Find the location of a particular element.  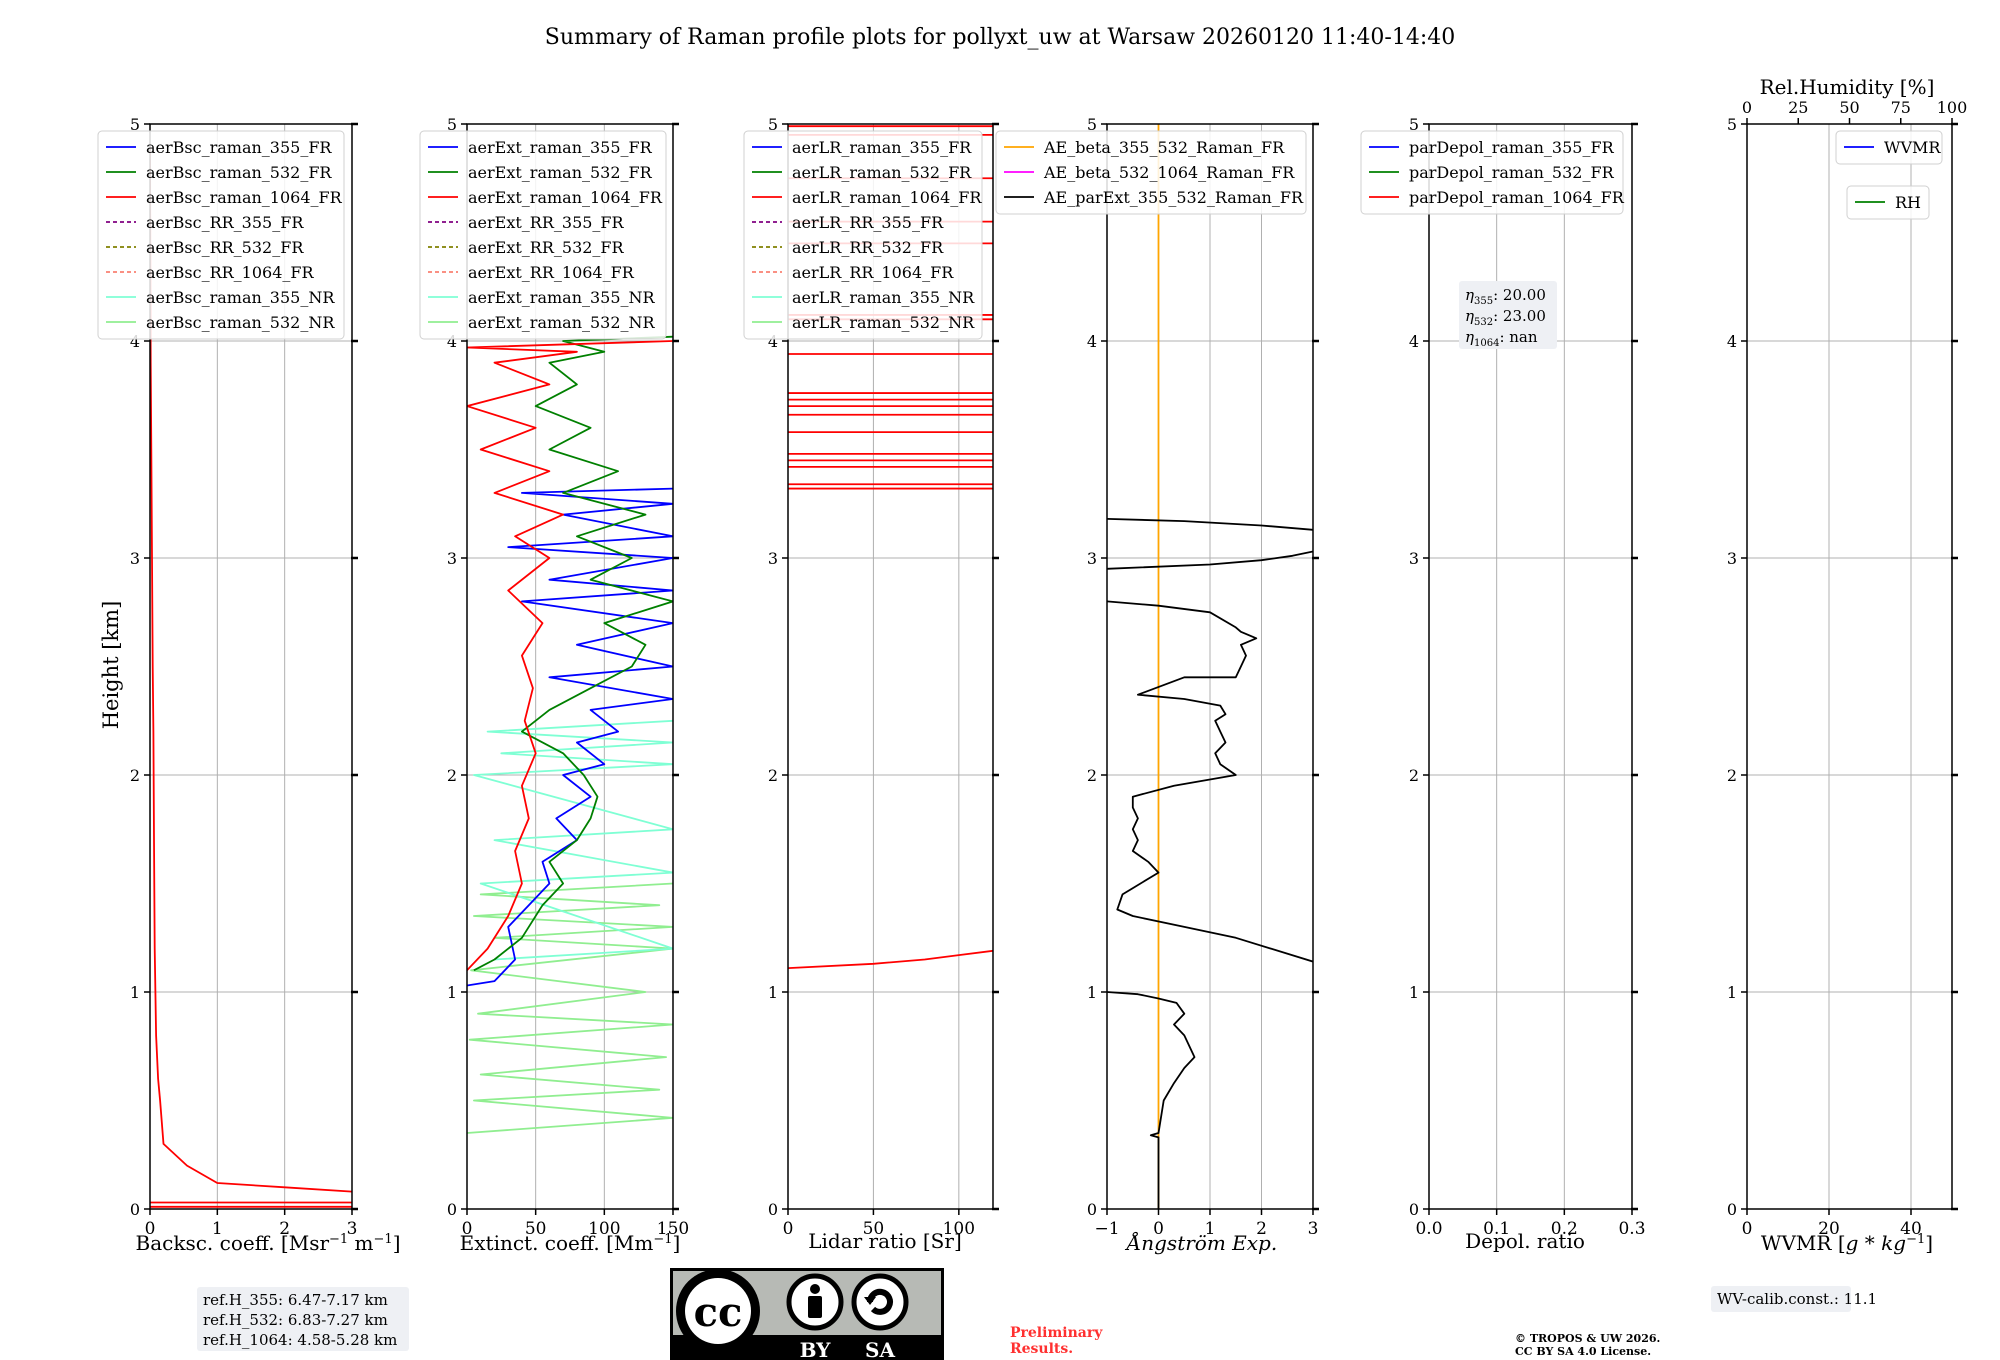

depol-ytick-label: 1 is located at coordinates (1414, 992).